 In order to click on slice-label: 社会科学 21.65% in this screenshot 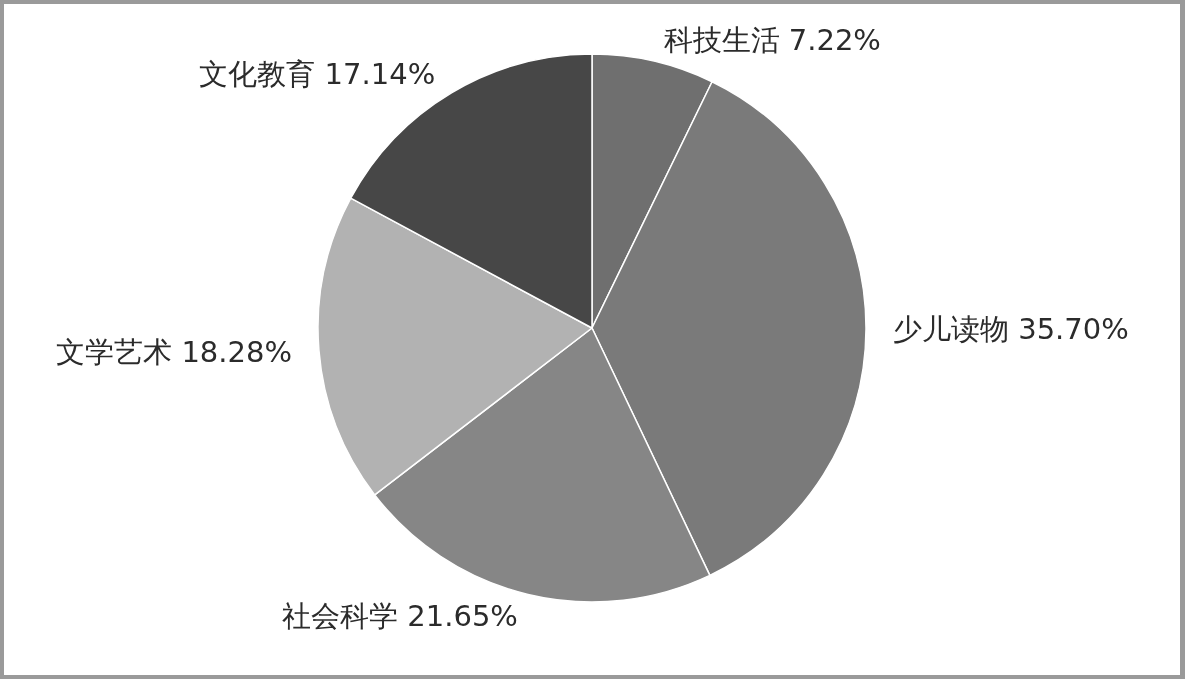, I will do `click(400, 615)`.